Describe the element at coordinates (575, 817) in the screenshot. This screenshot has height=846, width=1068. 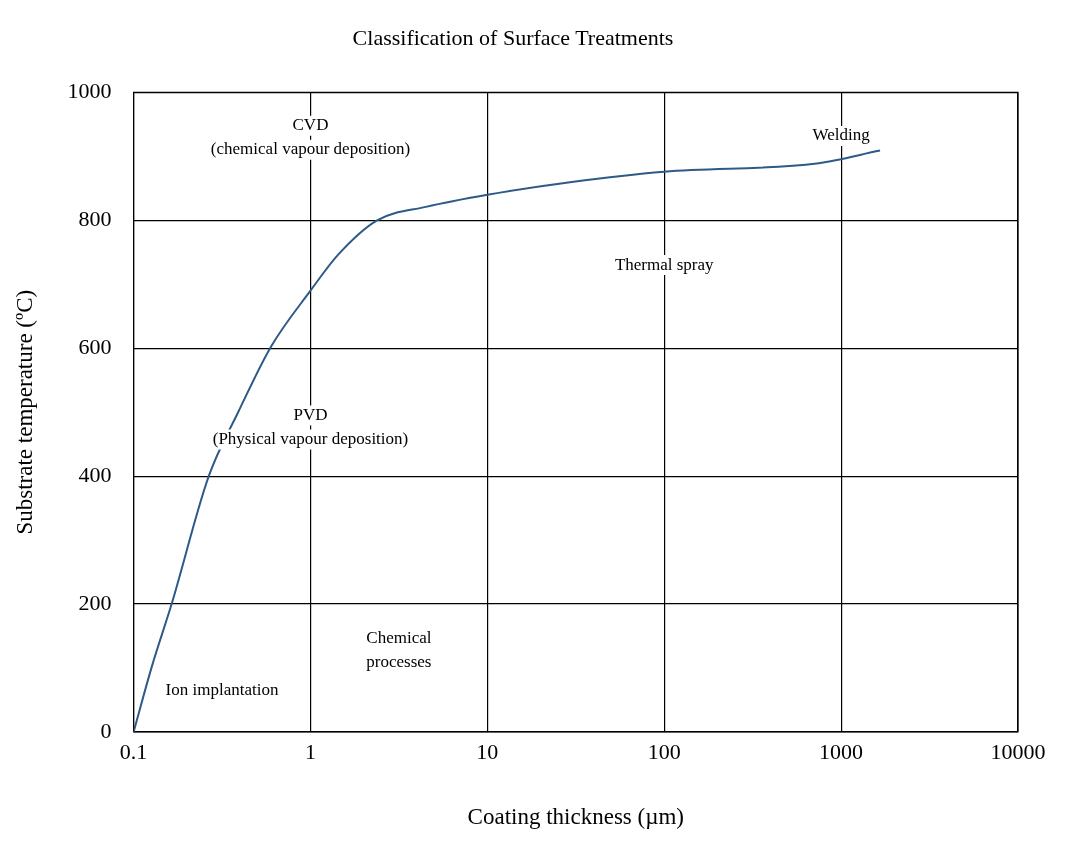
I see `x-axis-title: Coating thickness (µm)` at that location.